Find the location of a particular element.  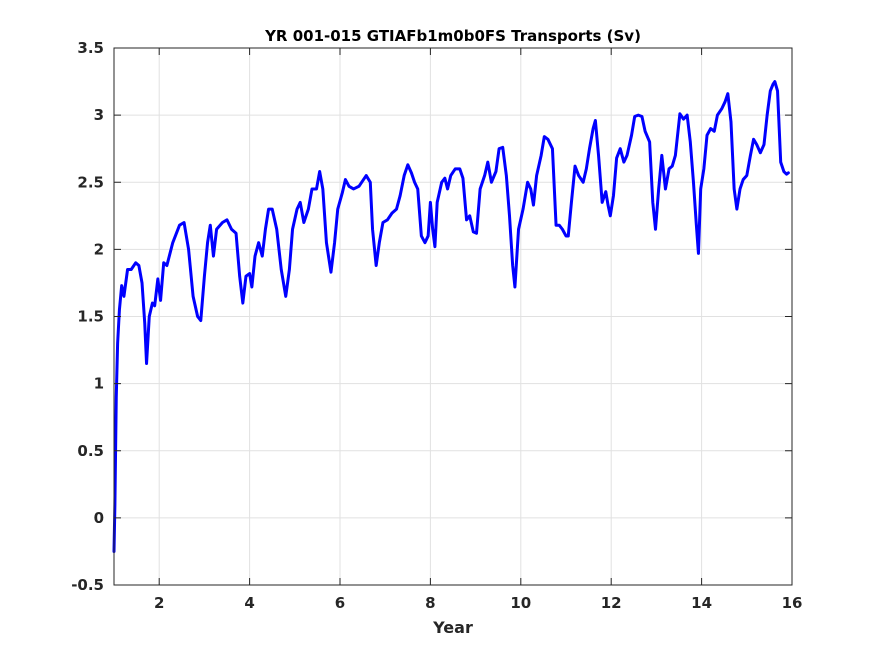

y-tick-label: 3.5 is located at coordinates (90, 48).